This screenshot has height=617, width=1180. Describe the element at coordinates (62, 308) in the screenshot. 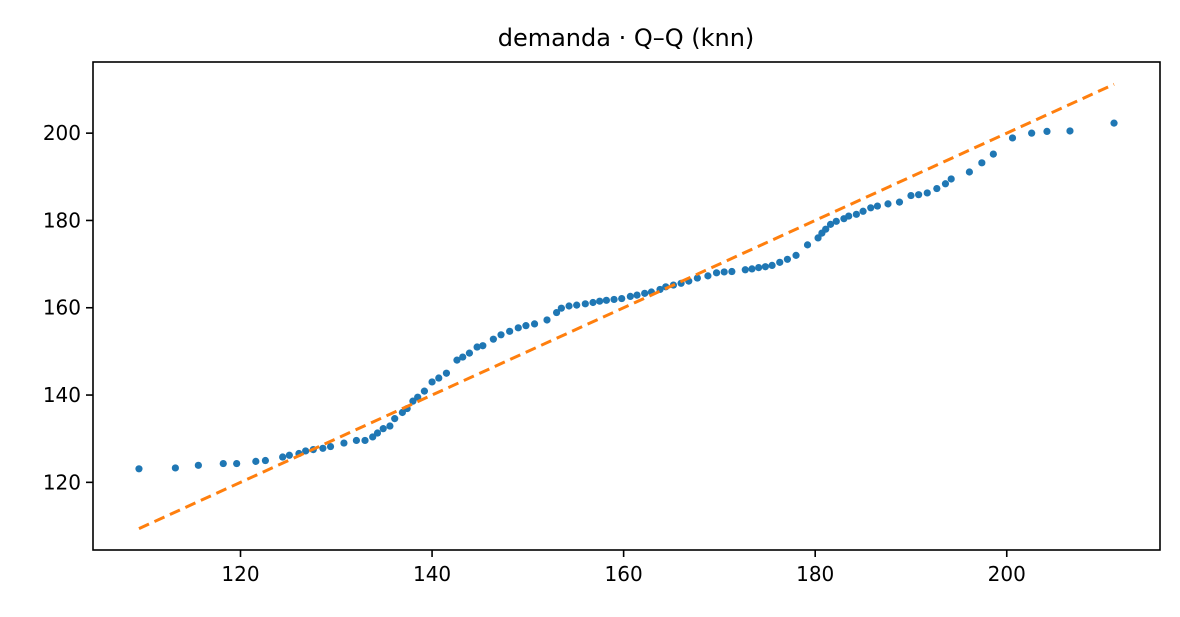

I see `y-tick-label: 160` at that location.